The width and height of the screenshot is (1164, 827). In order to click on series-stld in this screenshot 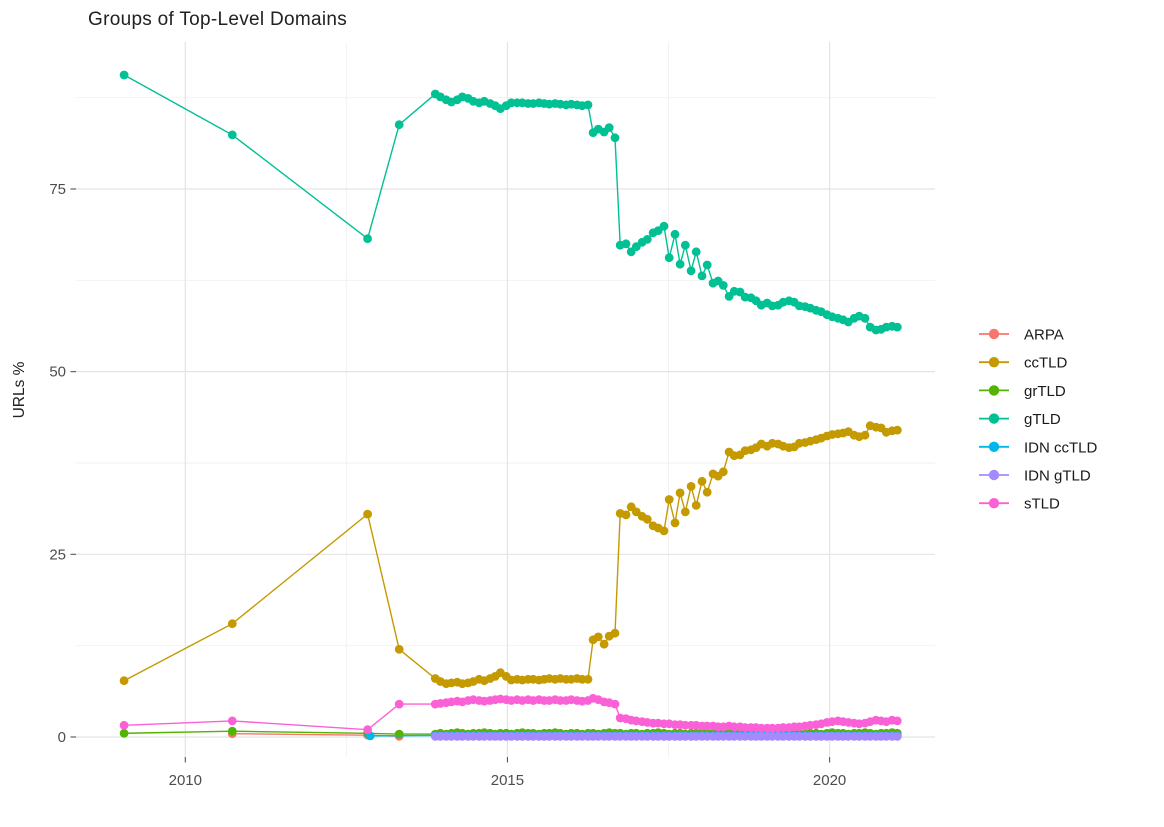, I will do `click(510, 714)`.